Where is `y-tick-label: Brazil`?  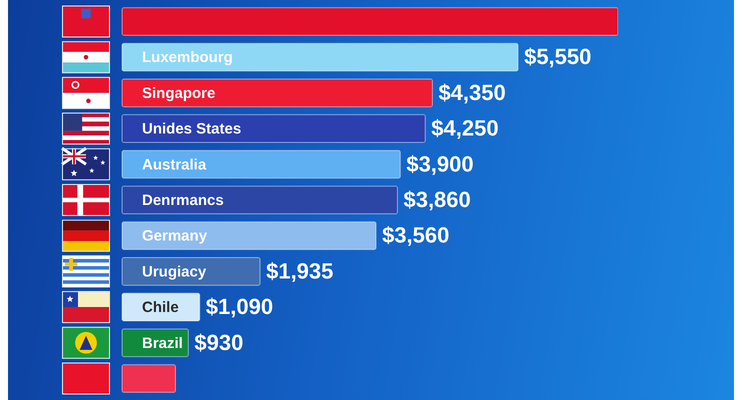 y-tick-label: Brazil is located at coordinates (162, 343).